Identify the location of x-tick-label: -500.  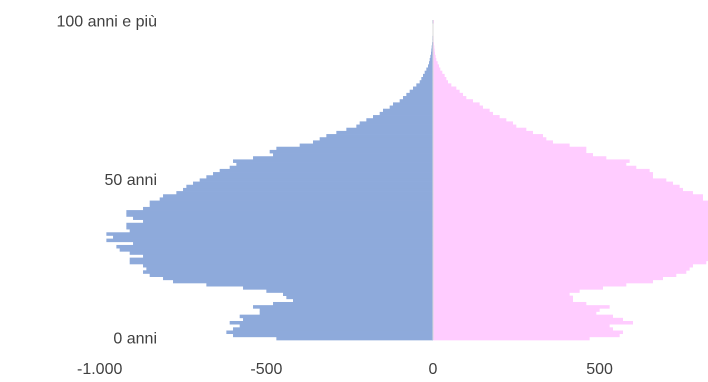
(266, 369).